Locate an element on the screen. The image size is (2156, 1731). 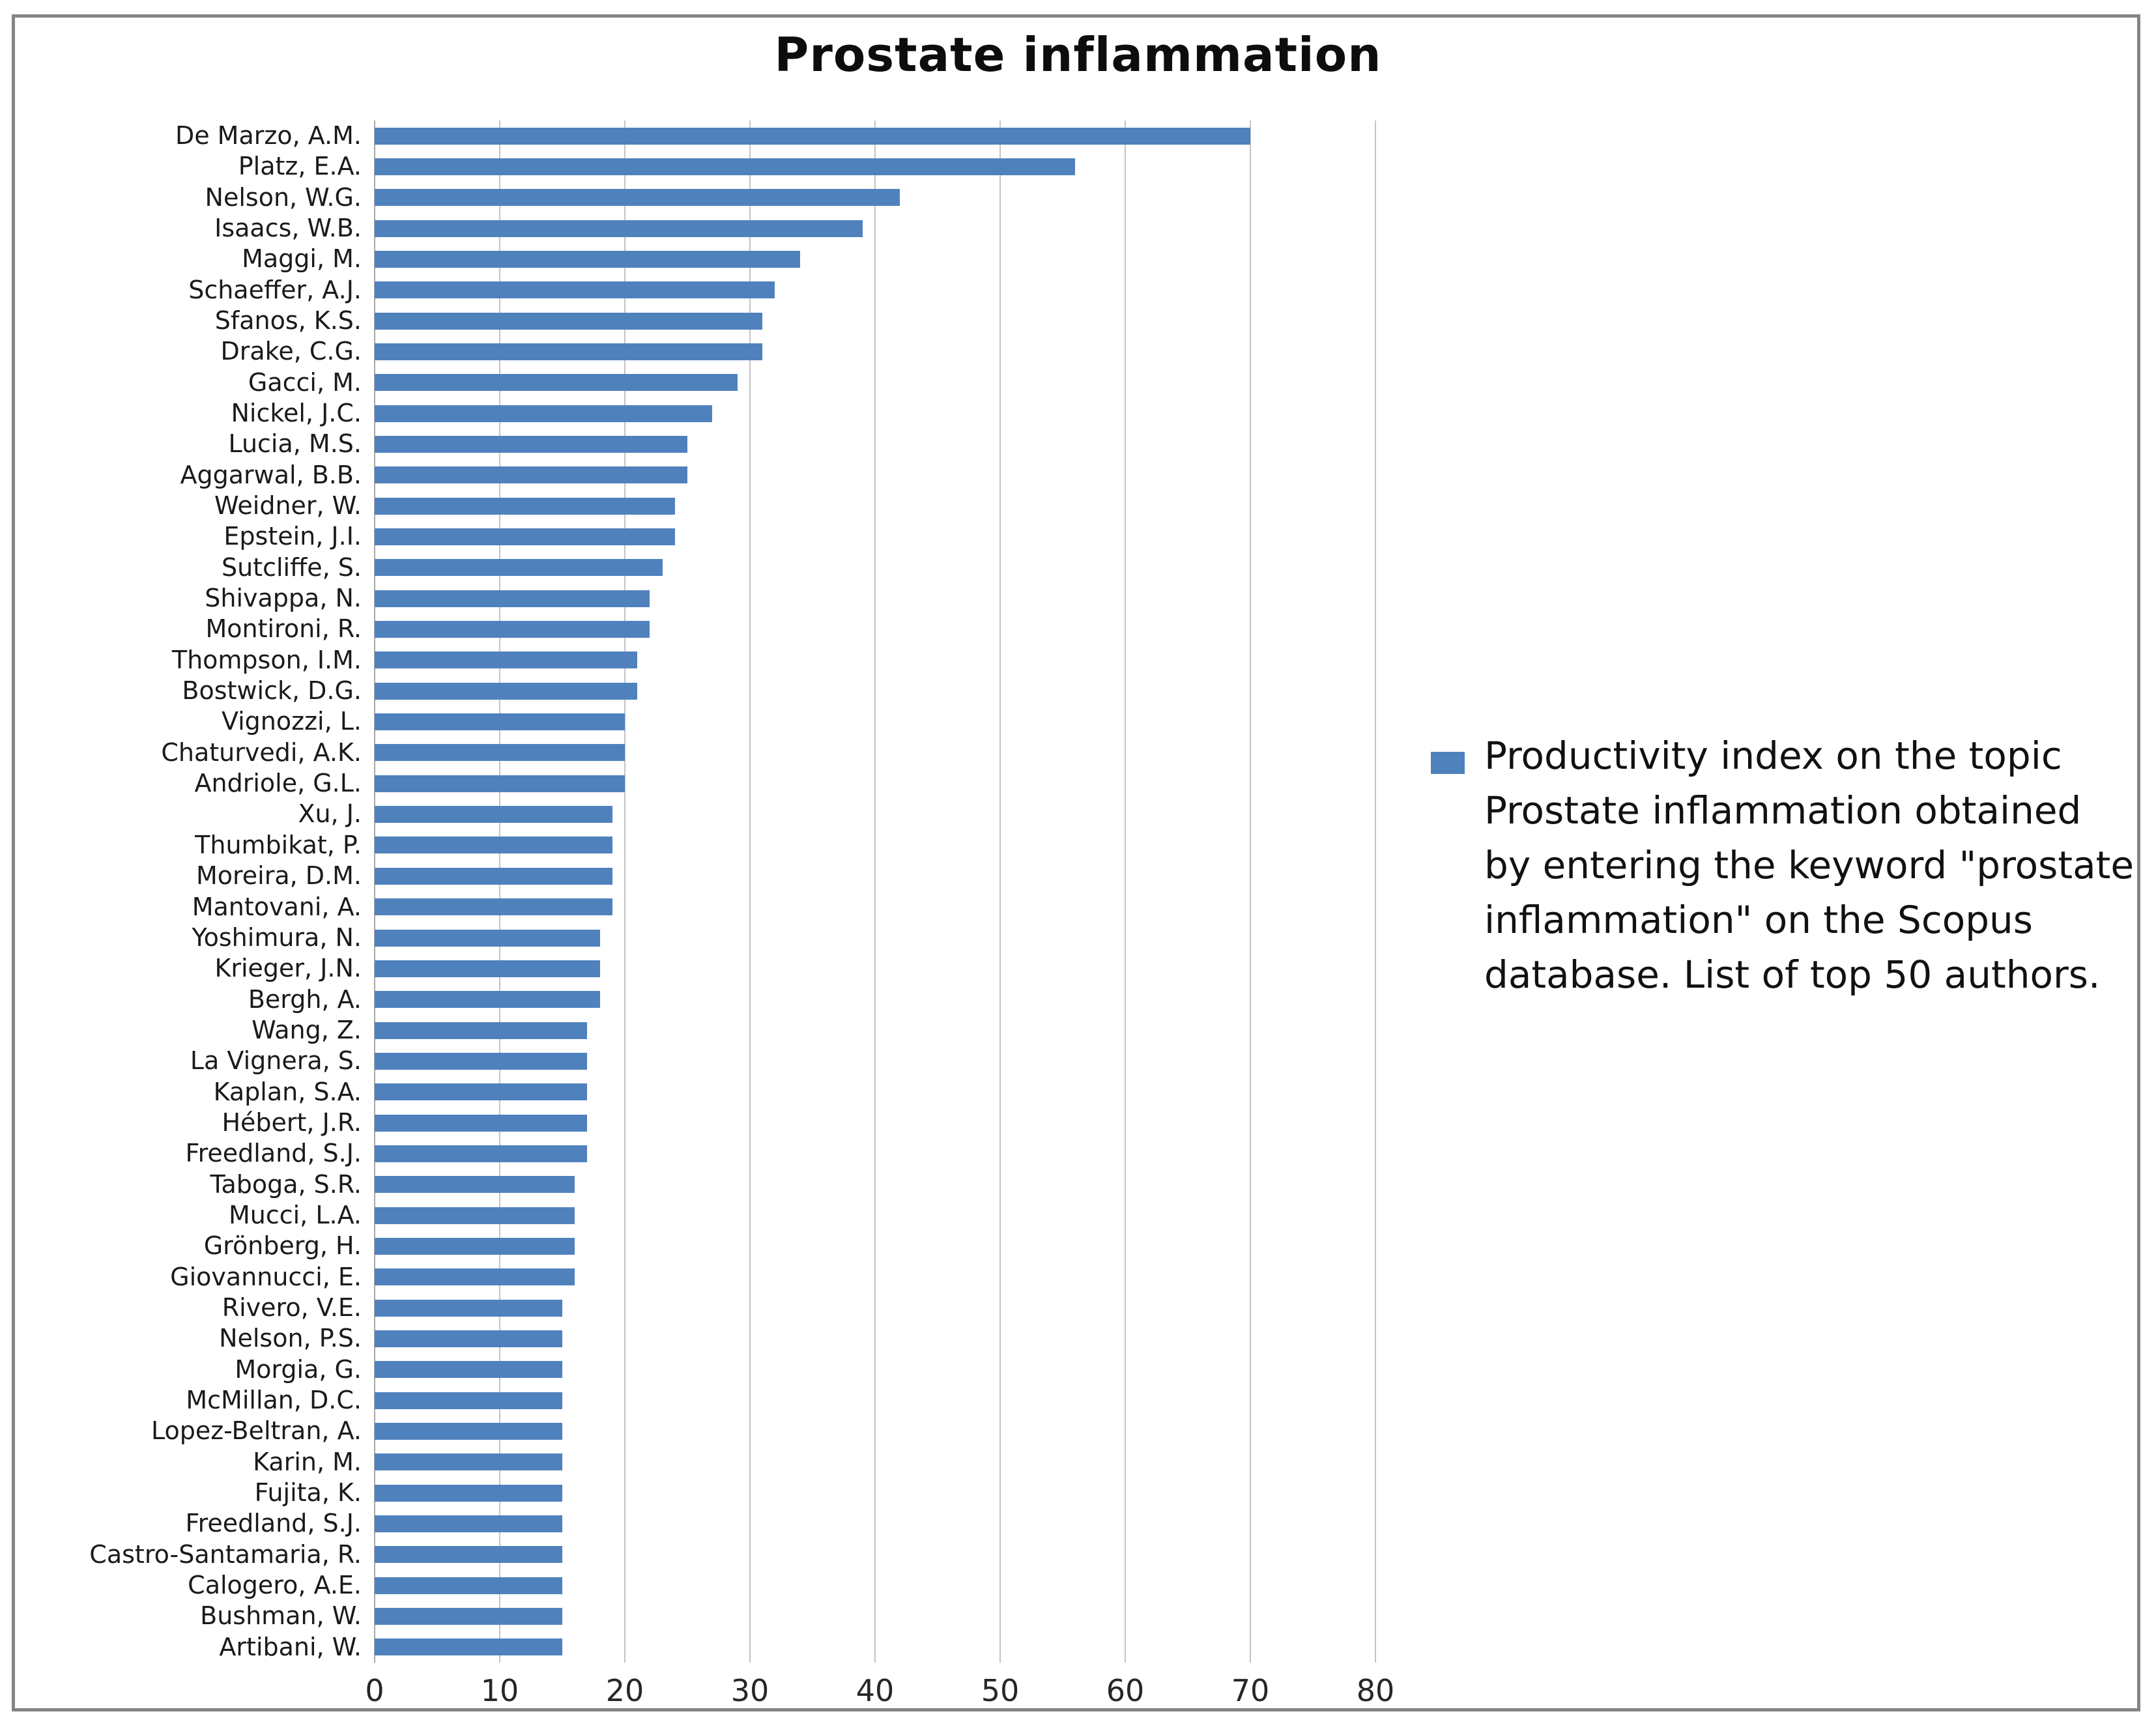
category-label: Moreira, D.M. is located at coordinates (278, 876).